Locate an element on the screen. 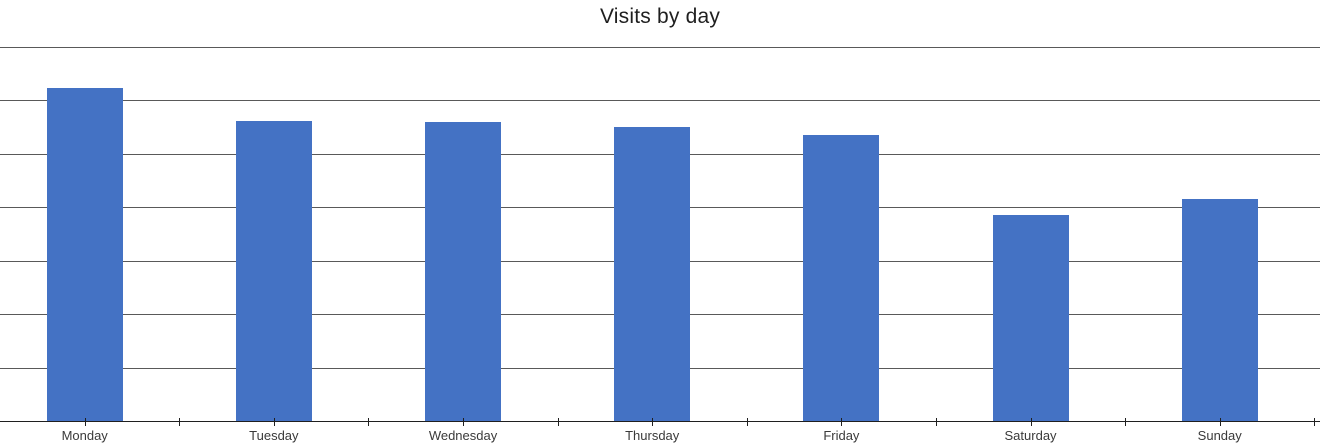 The width and height of the screenshot is (1320, 447). x-label-friday: Friday is located at coordinates (841, 435).